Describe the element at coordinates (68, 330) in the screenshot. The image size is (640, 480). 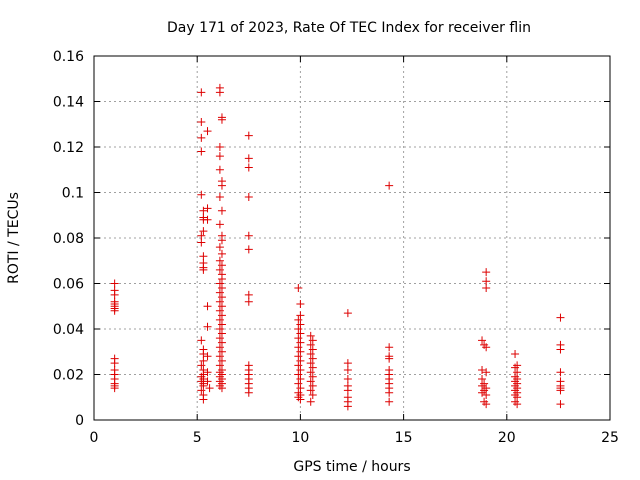
I see `y-tick-label: 0.04` at that location.